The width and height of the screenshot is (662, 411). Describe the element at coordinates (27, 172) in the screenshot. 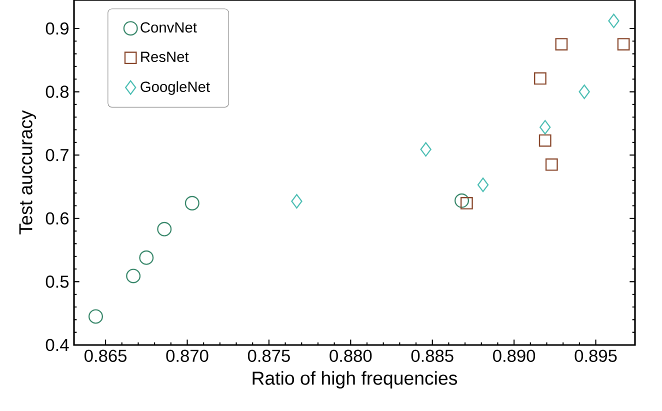

I see `y-axis-title: Test auccuracy` at that location.